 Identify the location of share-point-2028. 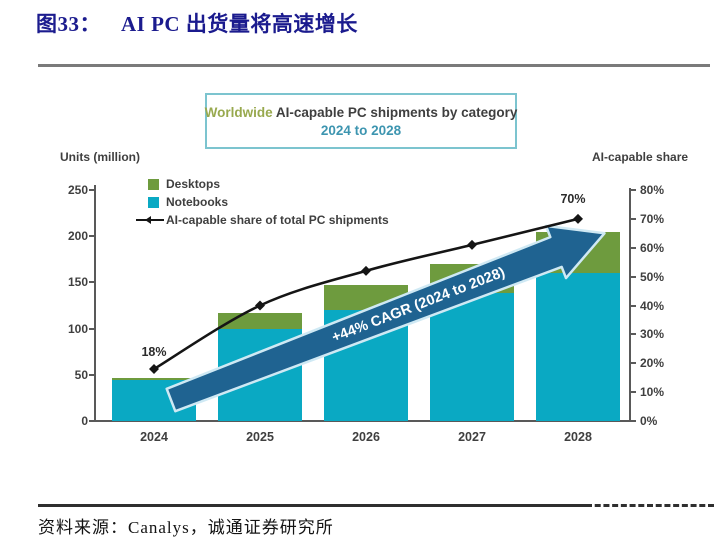
(578, 218).